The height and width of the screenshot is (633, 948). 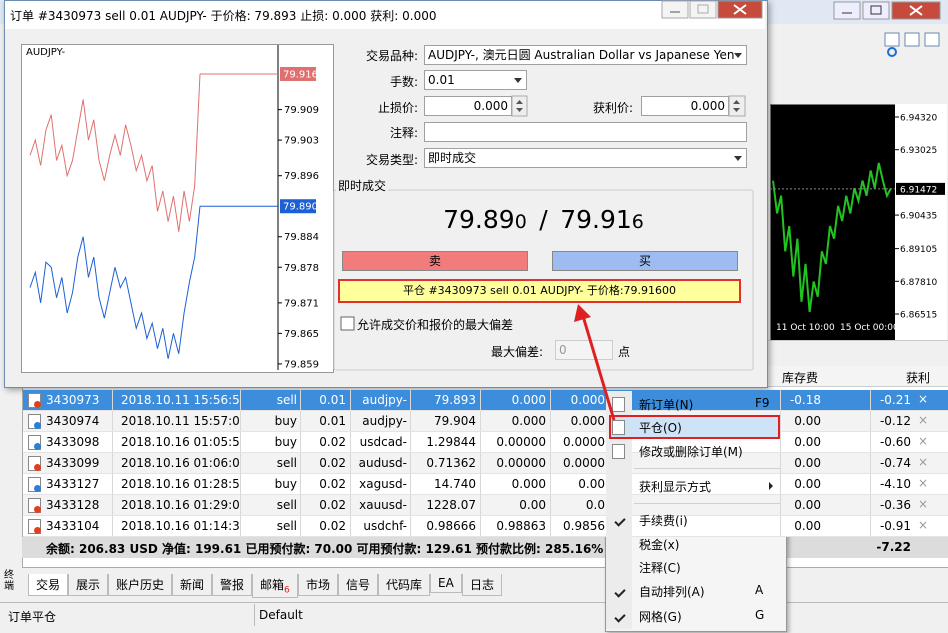 I want to click on mdi-min, so click(x=892, y=39).